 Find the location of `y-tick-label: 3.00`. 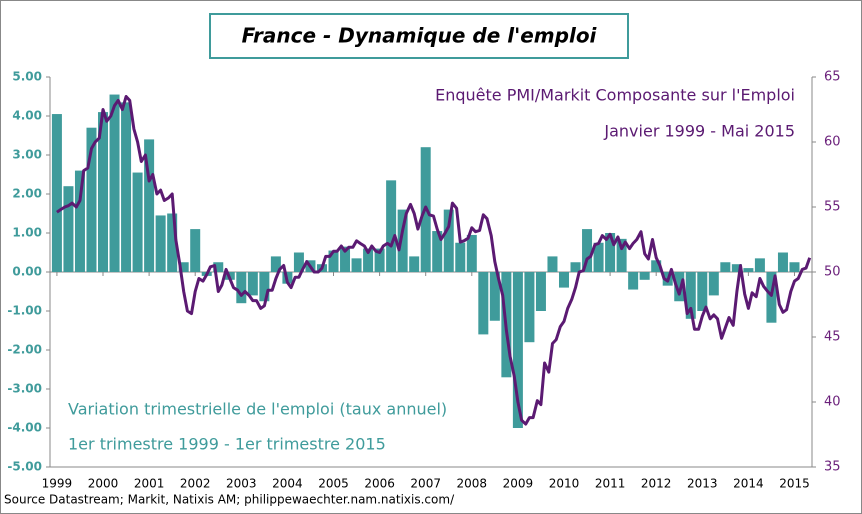

y-tick-label: 3.00 is located at coordinates (27, 155).